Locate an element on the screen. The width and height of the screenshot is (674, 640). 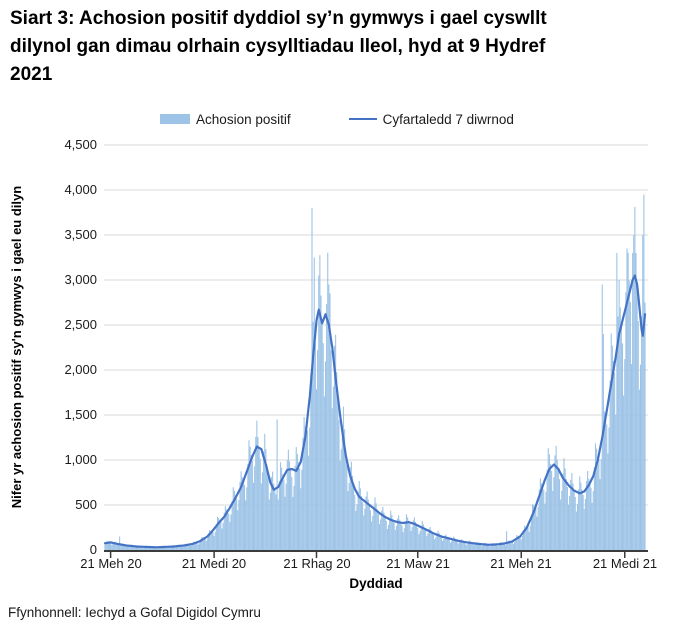
legend-item-positive-cases: Achosion positif is located at coordinates (225, 119).